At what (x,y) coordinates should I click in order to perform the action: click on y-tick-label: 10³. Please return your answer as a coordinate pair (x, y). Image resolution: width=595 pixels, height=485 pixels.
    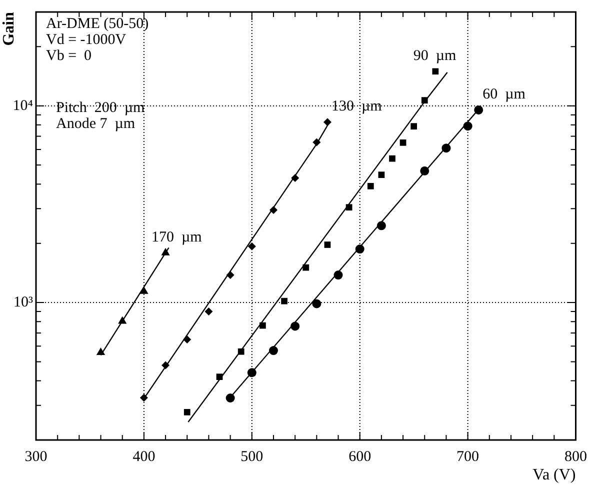
    Looking at the image, I should click on (24, 302).